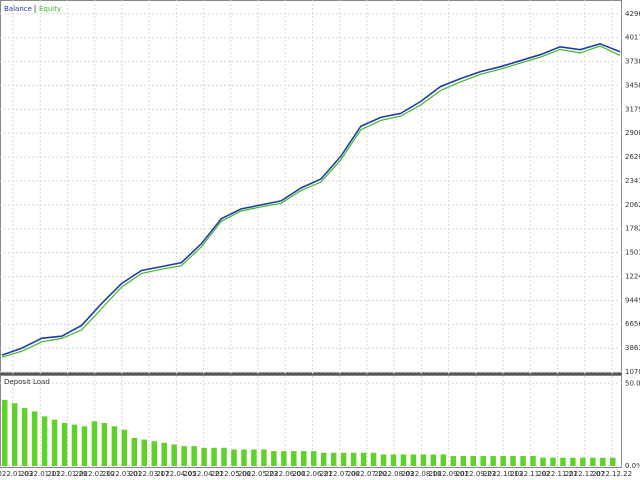 The width and height of the screenshot is (640, 480). I want to click on x-tick-label: 2022.08.16, so click(421, 474).